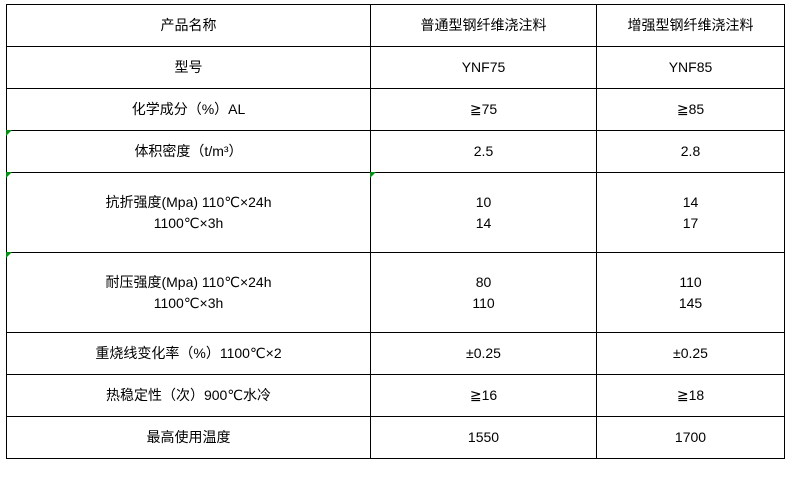 The width and height of the screenshot is (790, 489). I want to click on cell-text: 110 145, so click(690, 292).